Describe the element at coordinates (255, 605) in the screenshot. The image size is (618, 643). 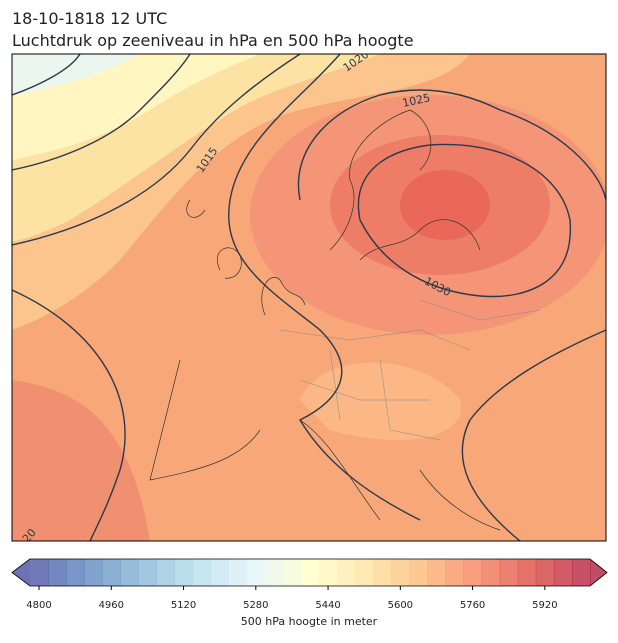
I see `colorbar-tick-label: 5280` at that location.